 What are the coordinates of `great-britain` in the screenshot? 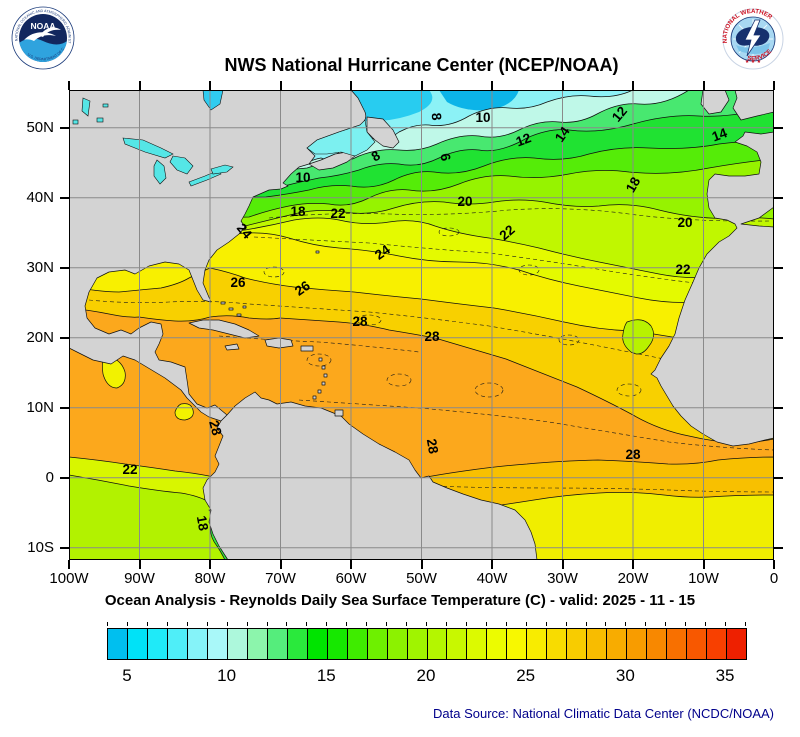 It's located at (753, 105).